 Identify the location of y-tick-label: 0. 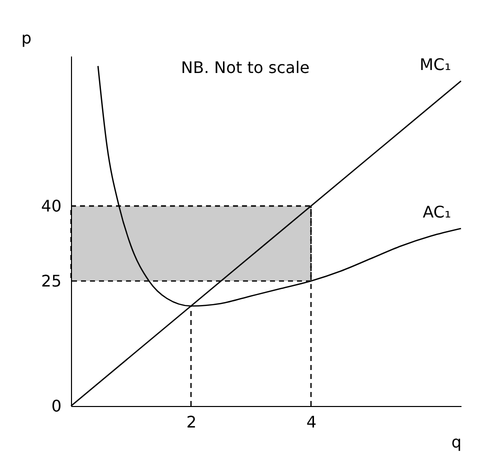
(56, 406).